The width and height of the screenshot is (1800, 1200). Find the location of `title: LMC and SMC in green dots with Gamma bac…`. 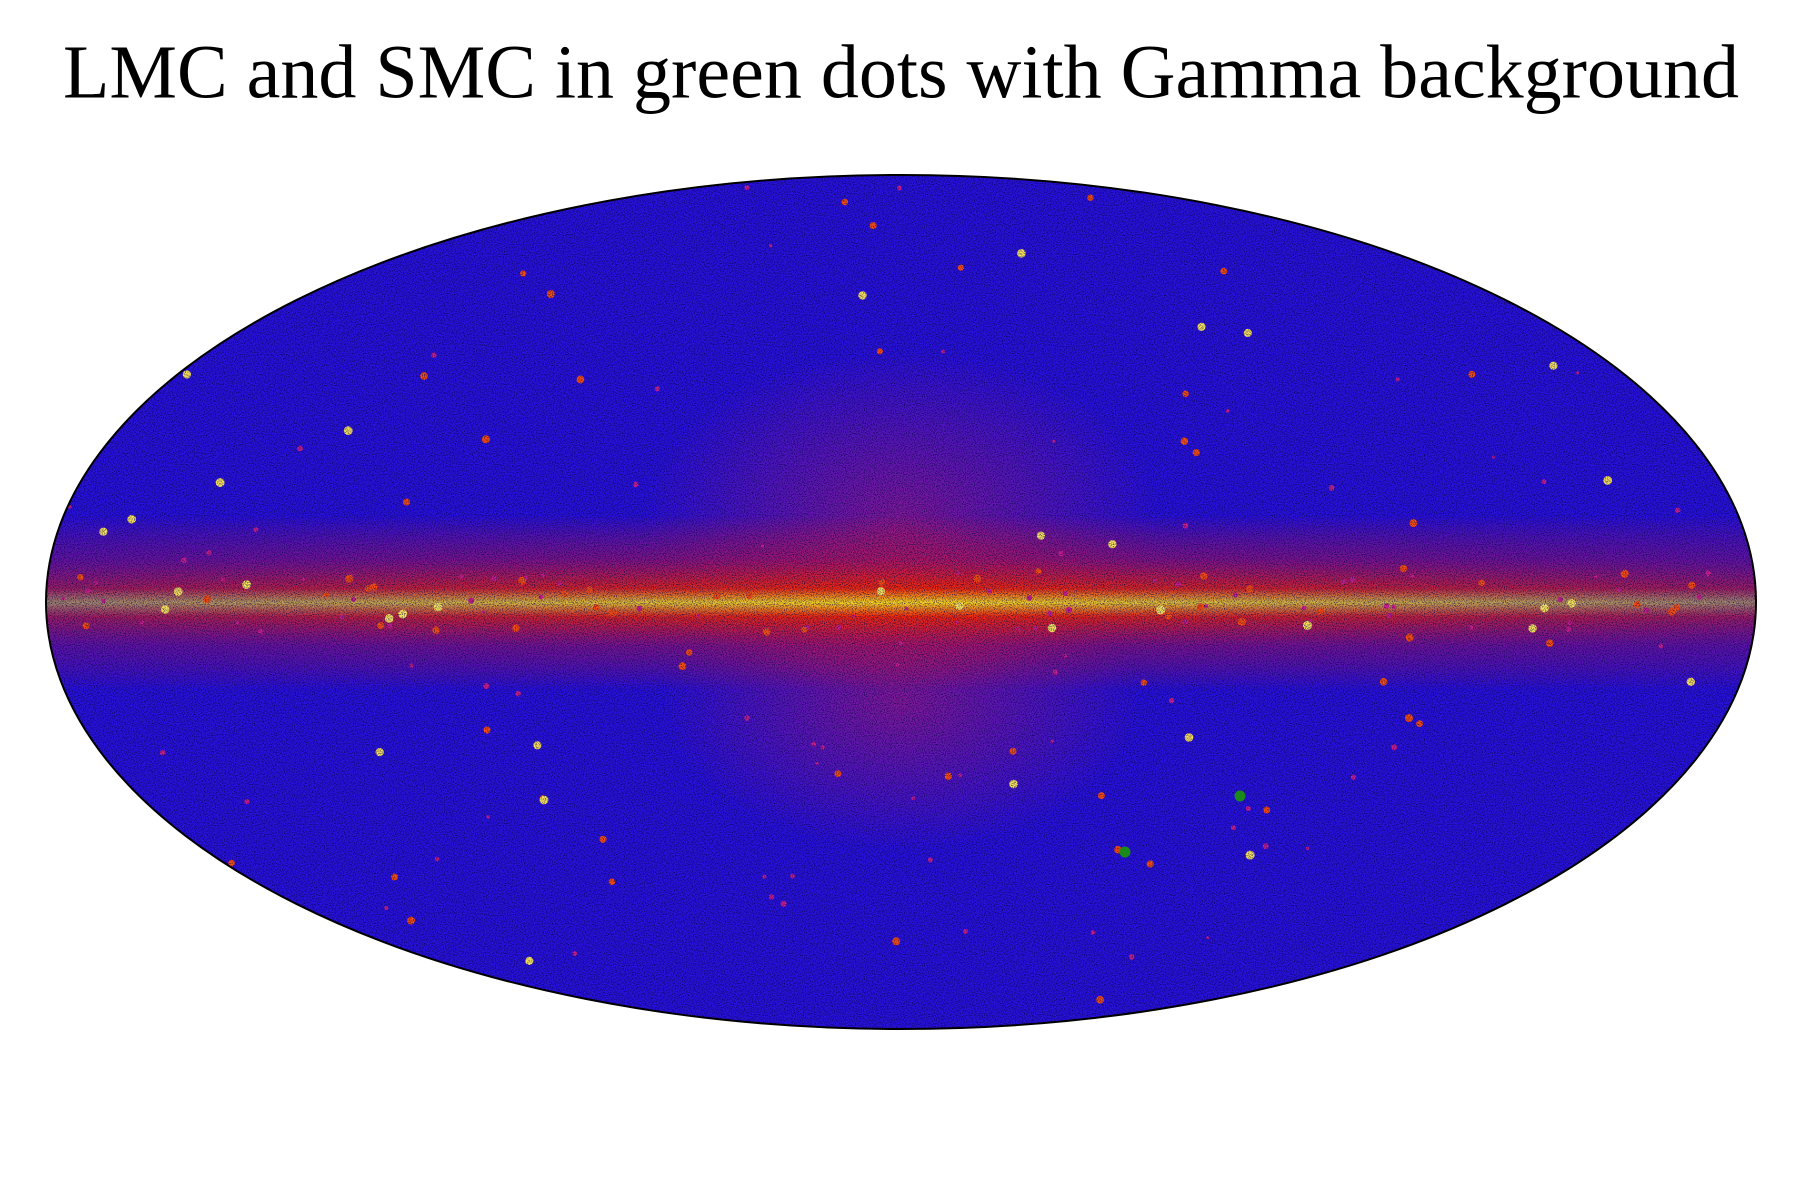

title: LMC and SMC in green dots with Gamma bac… is located at coordinates (901, 72).